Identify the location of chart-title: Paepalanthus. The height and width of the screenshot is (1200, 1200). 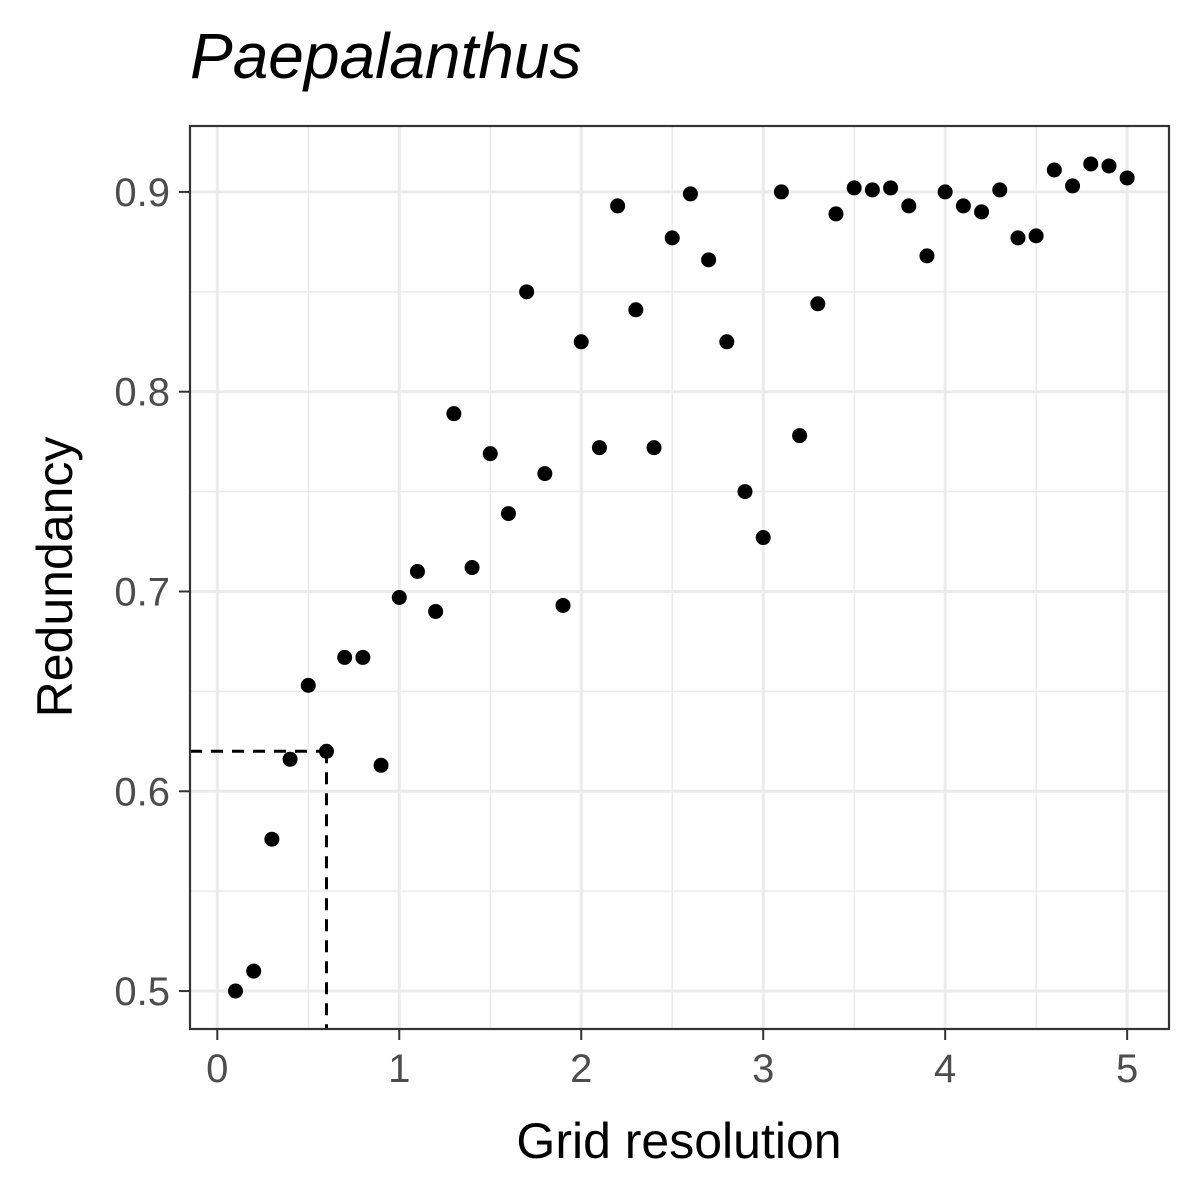
(385, 56).